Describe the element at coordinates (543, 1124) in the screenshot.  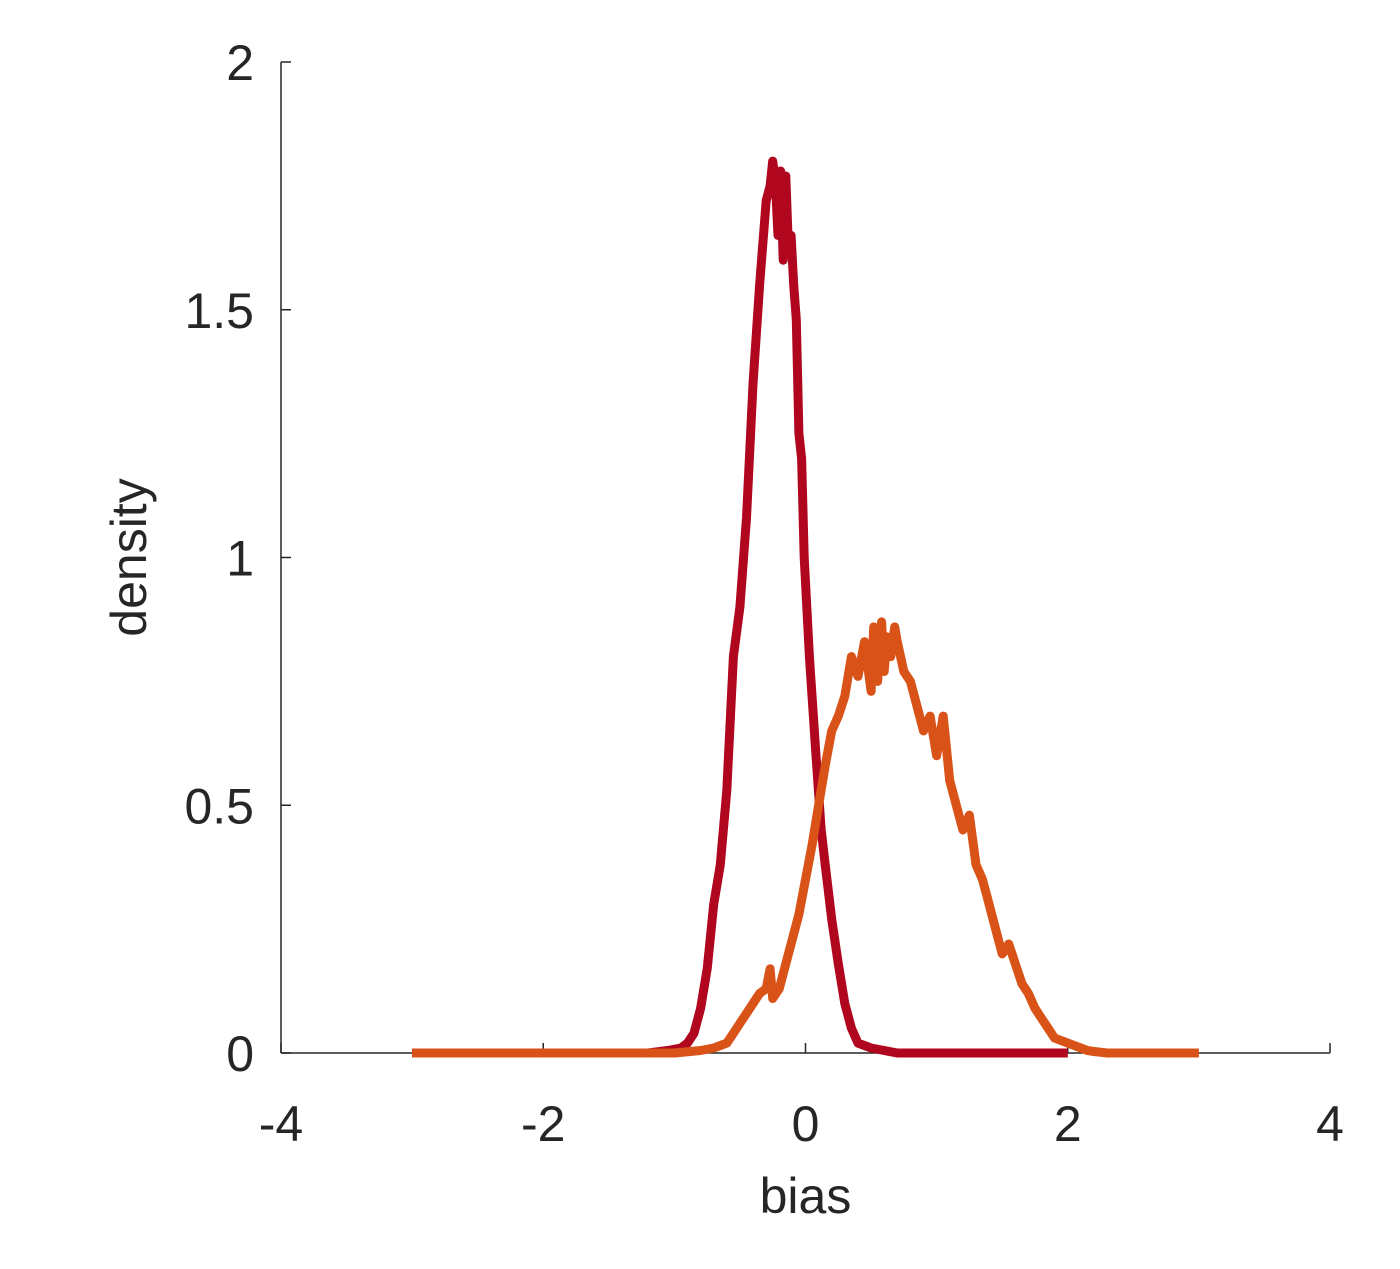
I see `x-tick-label: -2` at that location.